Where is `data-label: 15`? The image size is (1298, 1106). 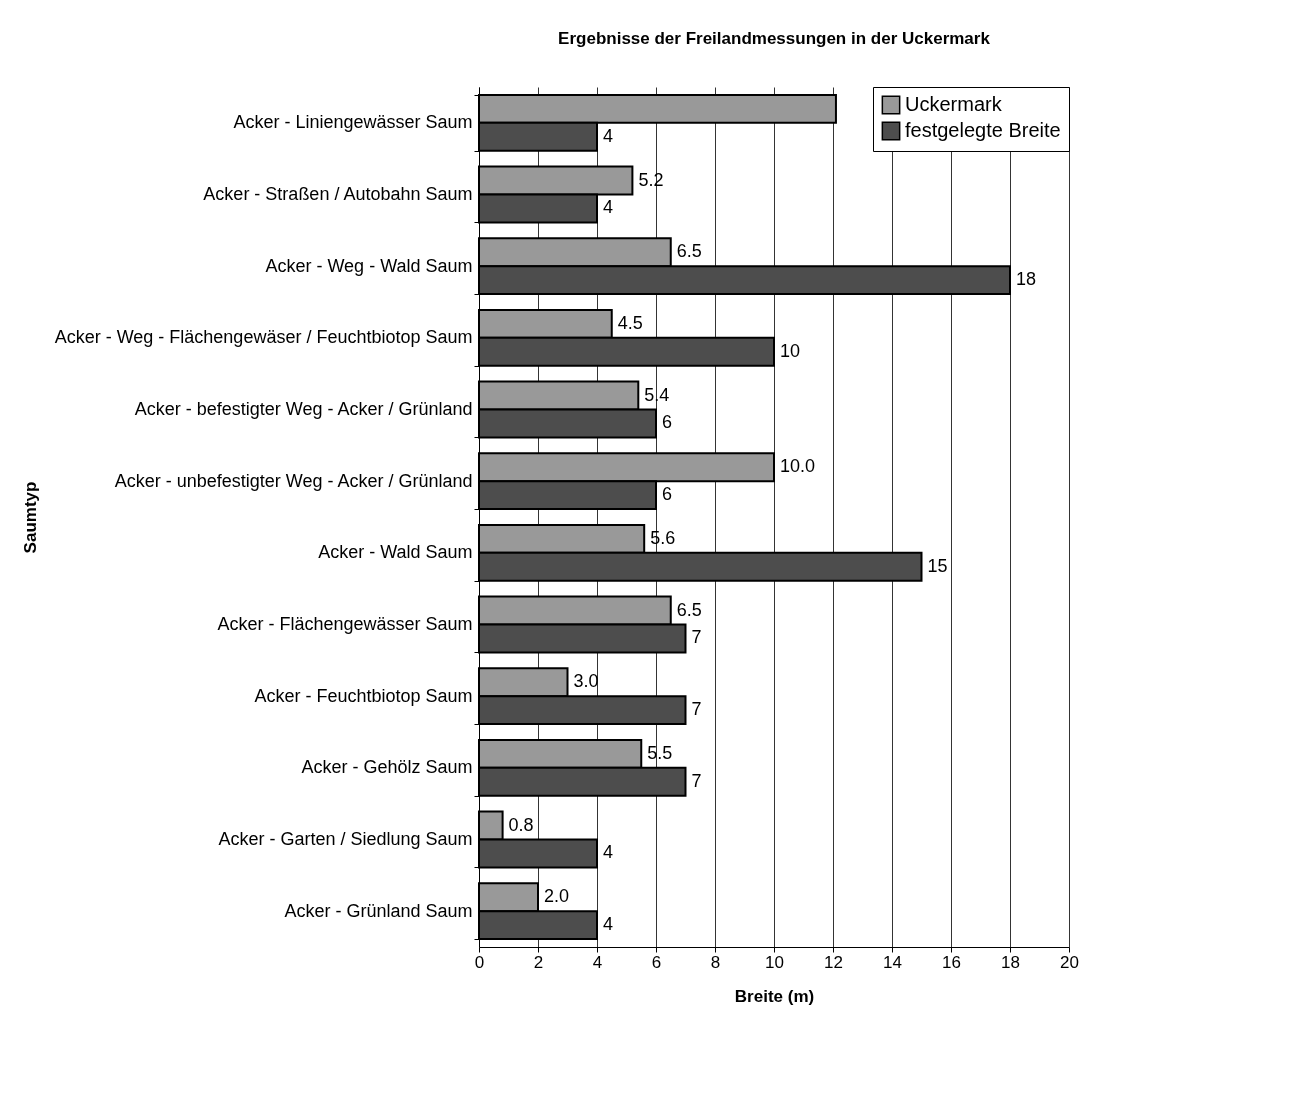 data-label: 15 is located at coordinates (937, 565).